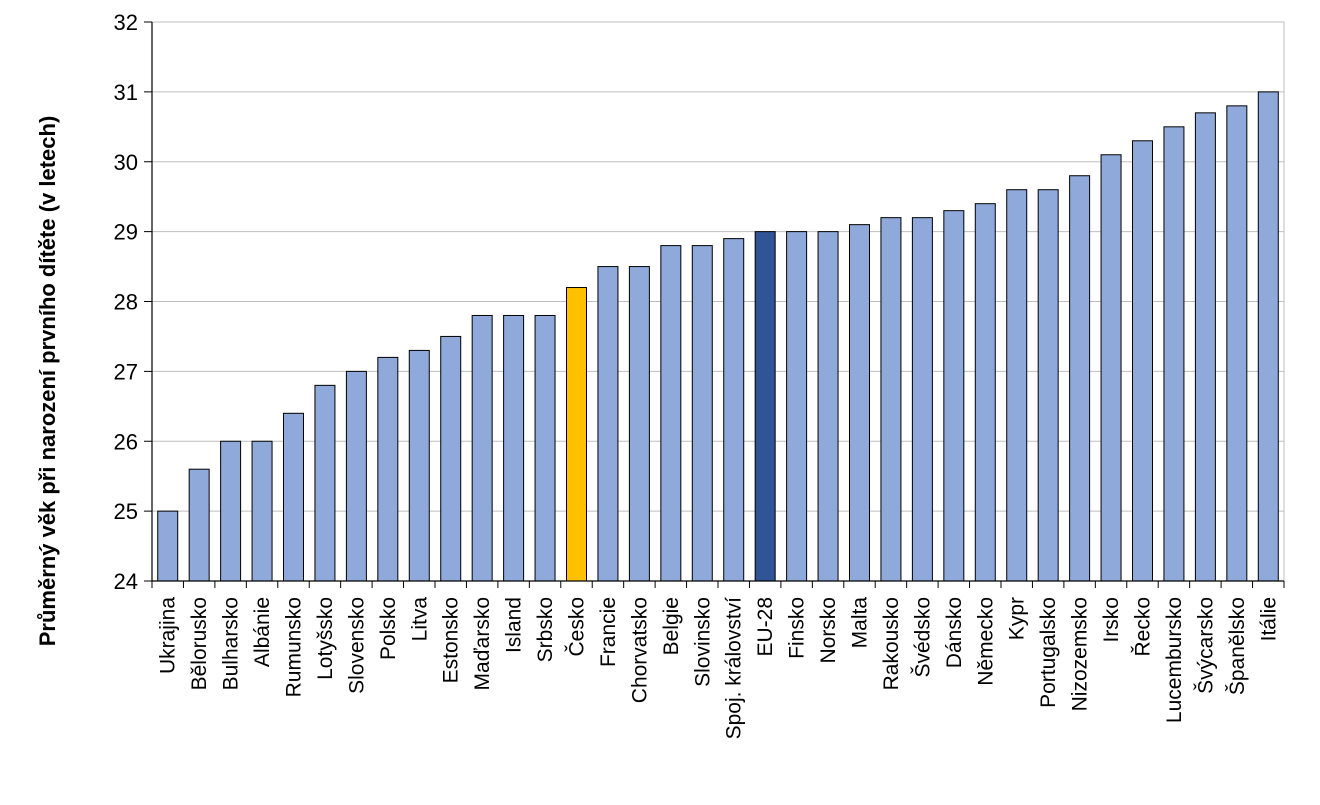 The image size is (1320, 805). I want to click on x-tick-label: EU-28, so click(765, 627).